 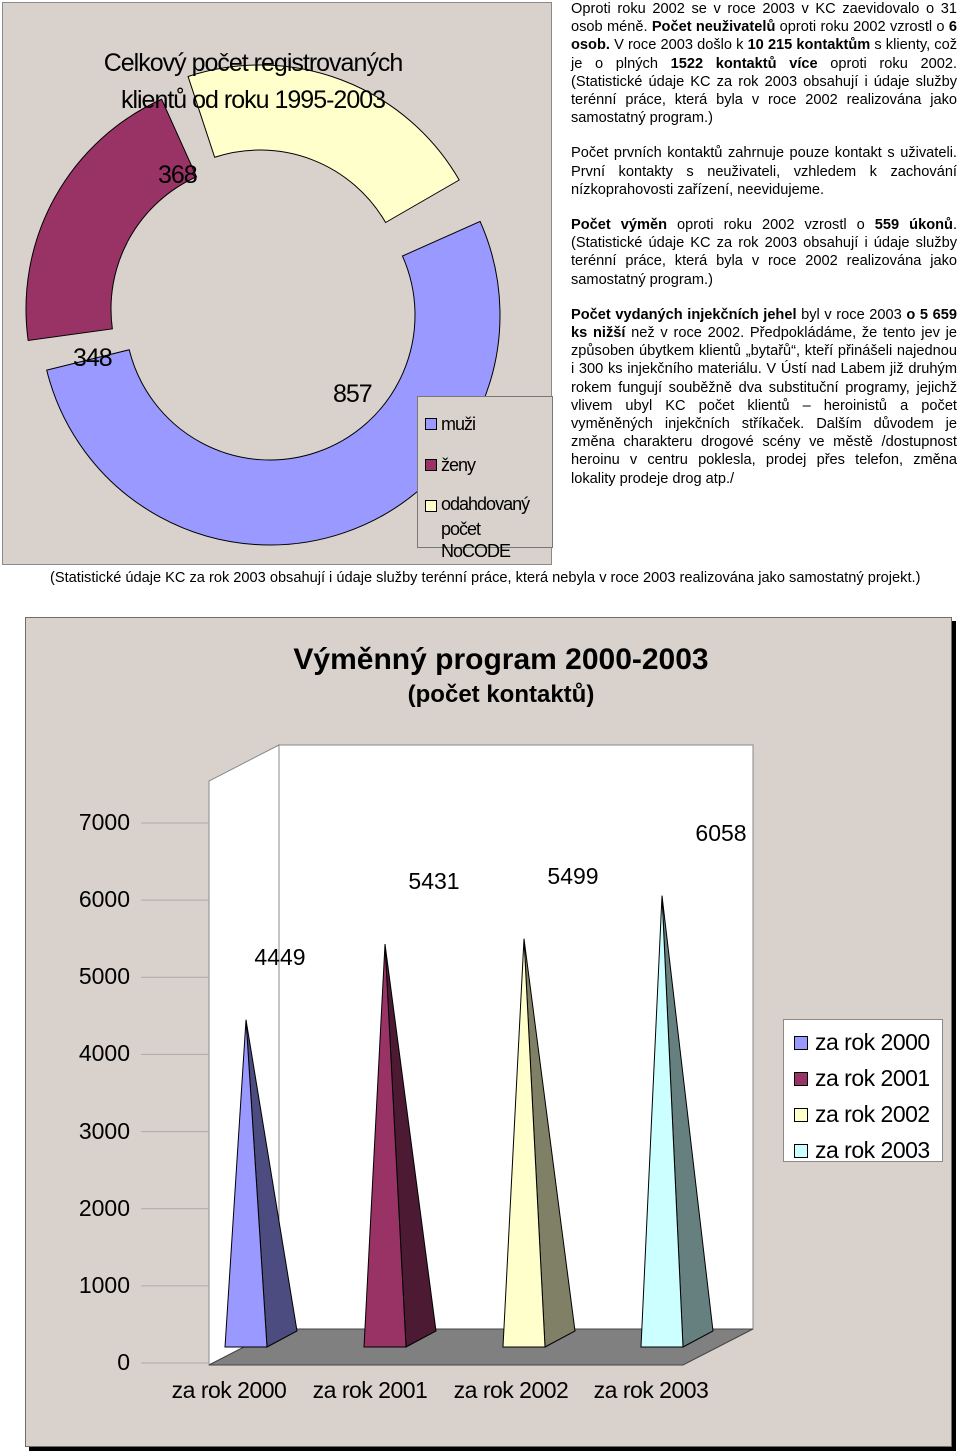 I want to click on legend-label-2003: za rok 2003, so click(x=872, y=1150).